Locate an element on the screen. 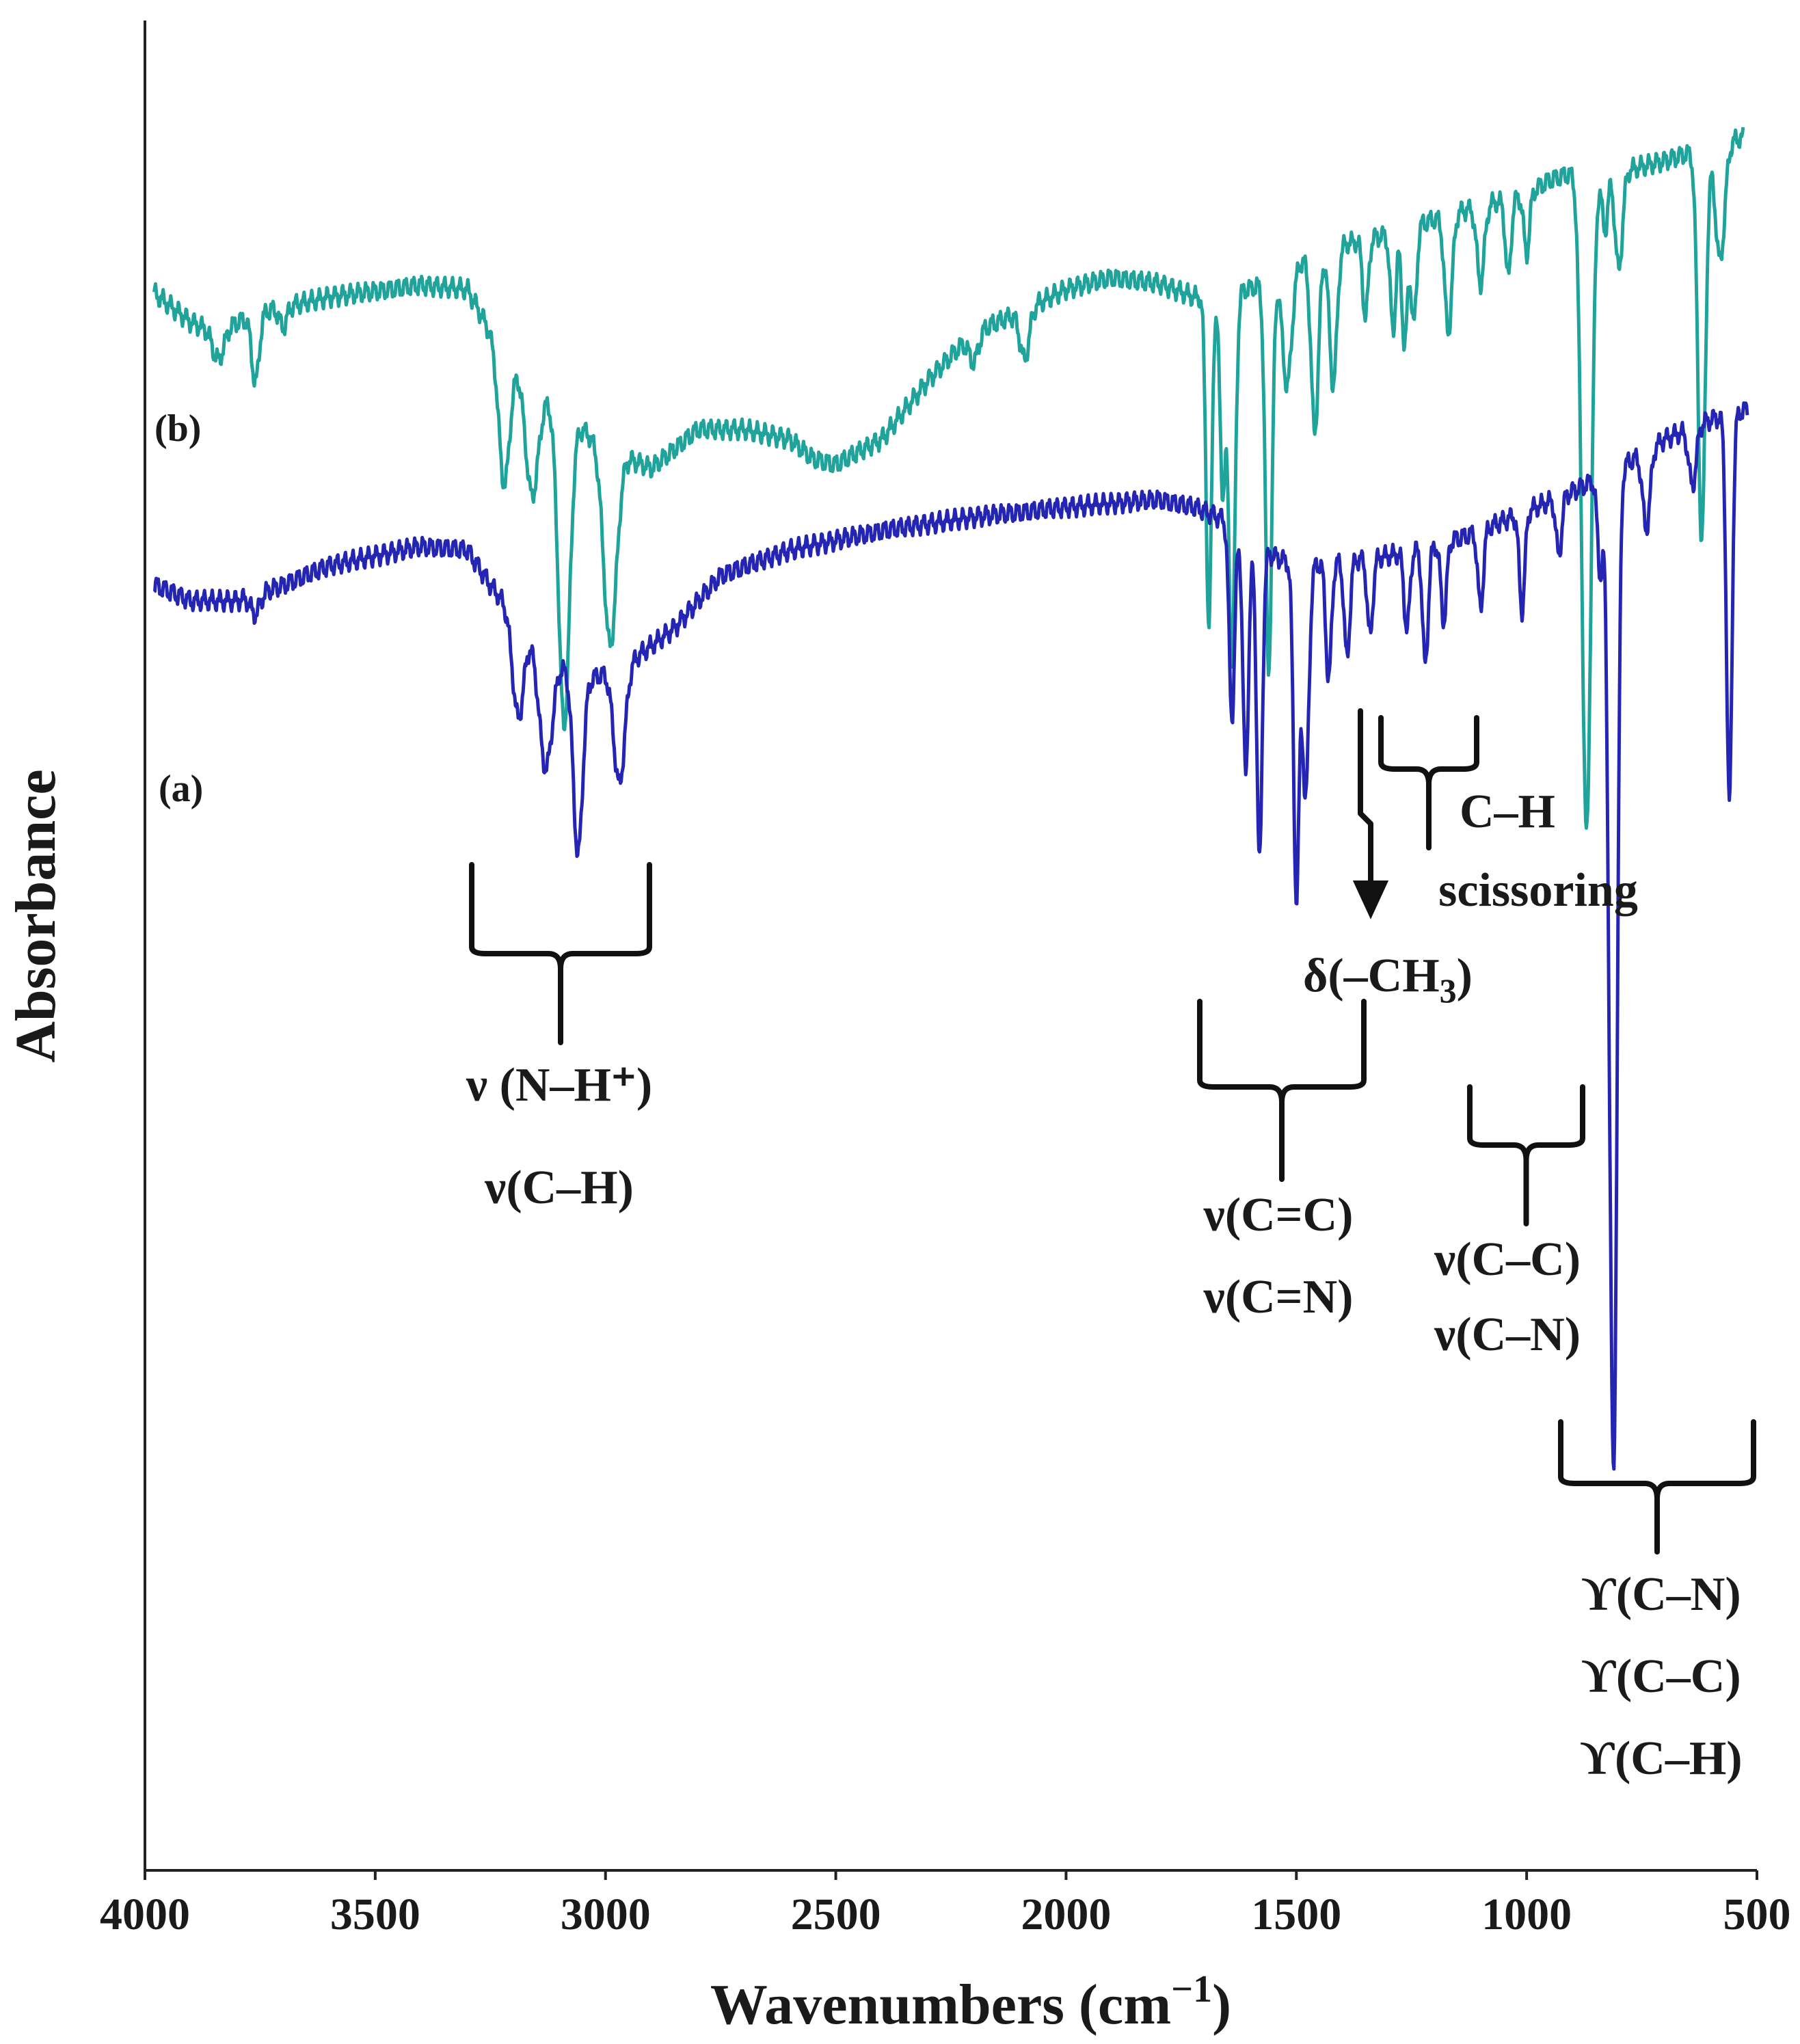  x-axis-title-end: ) is located at coordinates (1221, 2004).